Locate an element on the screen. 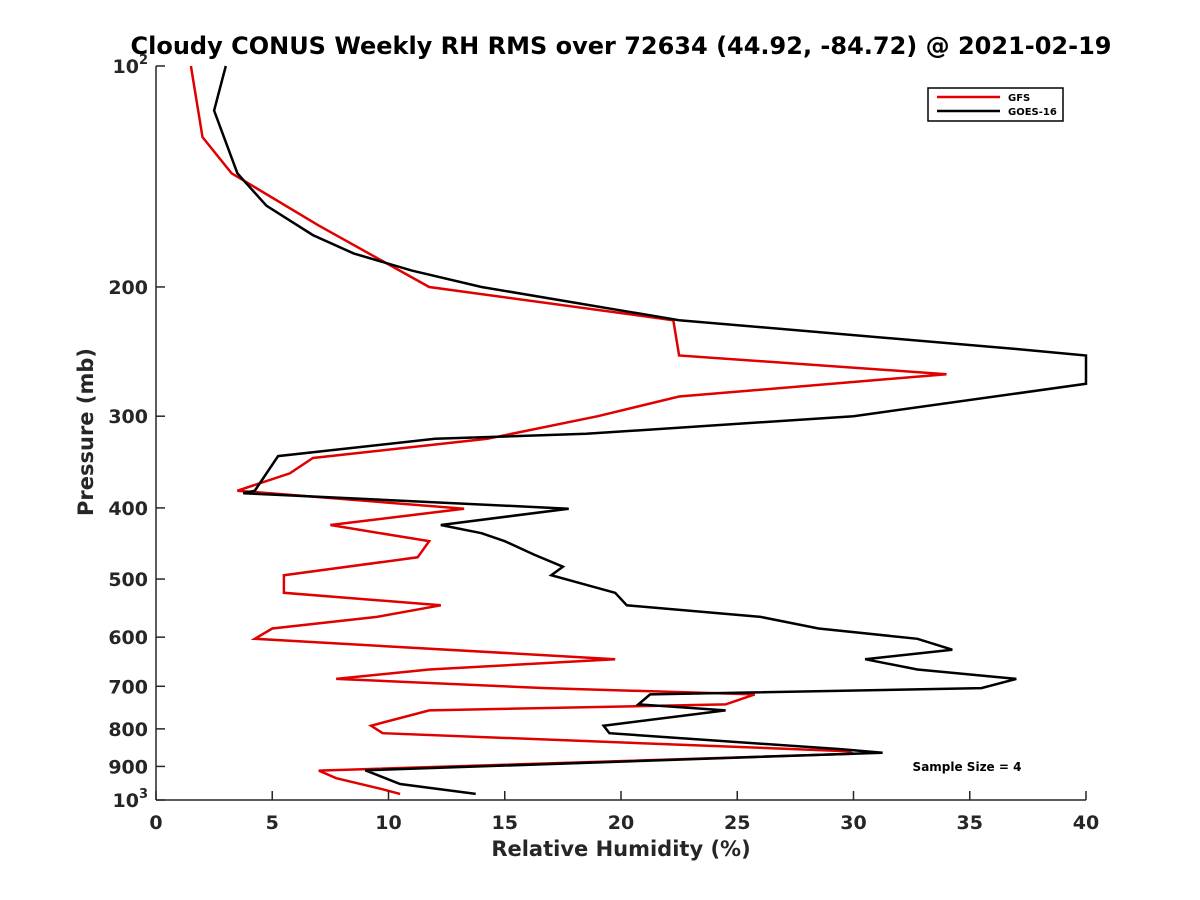  y-tick-label: 10² is located at coordinates (131, 65).